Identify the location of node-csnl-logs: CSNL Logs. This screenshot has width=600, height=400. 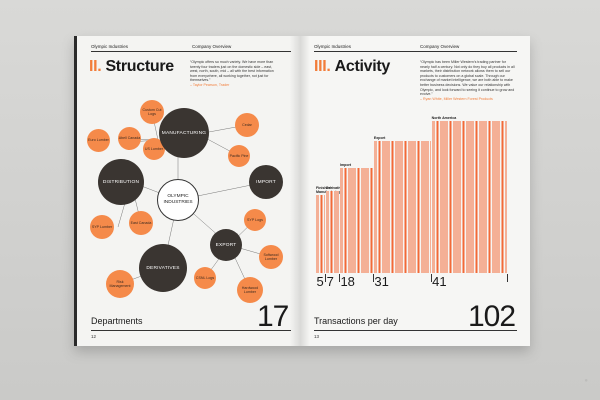
(205, 278).